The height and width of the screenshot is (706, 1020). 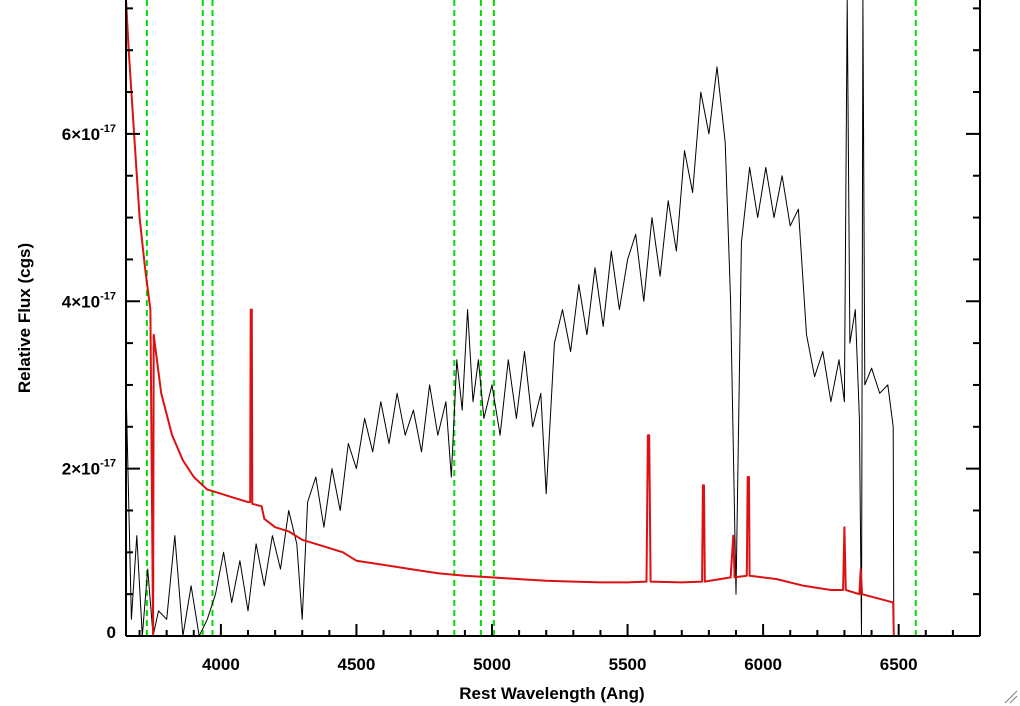 What do you see at coordinates (111, 632) in the screenshot?
I see `y-tick-label: 0` at bounding box center [111, 632].